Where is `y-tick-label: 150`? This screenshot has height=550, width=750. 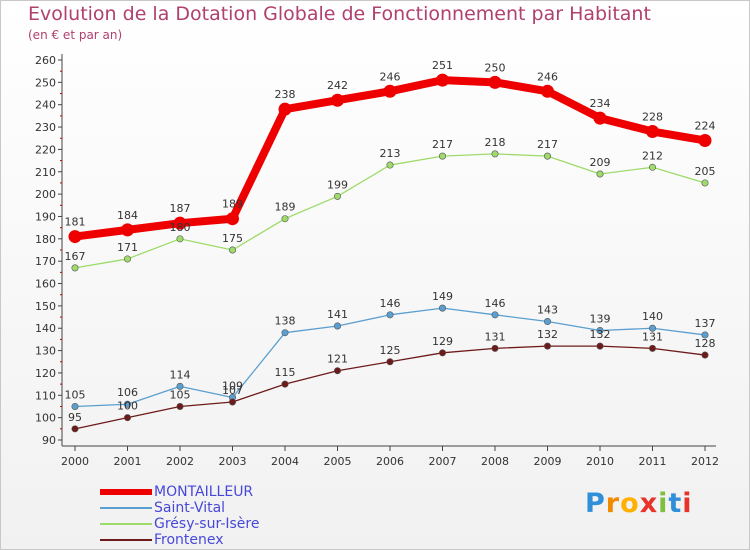 y-tick-label: 150 is located at coordinates (45, 306).